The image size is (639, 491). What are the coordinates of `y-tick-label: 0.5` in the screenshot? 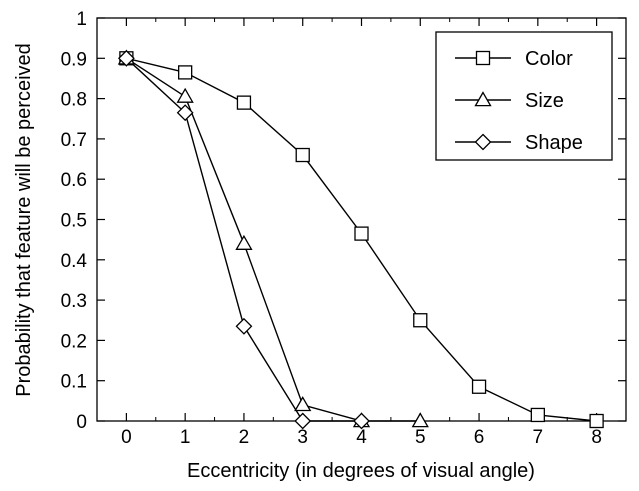 It's located at (74, 221).